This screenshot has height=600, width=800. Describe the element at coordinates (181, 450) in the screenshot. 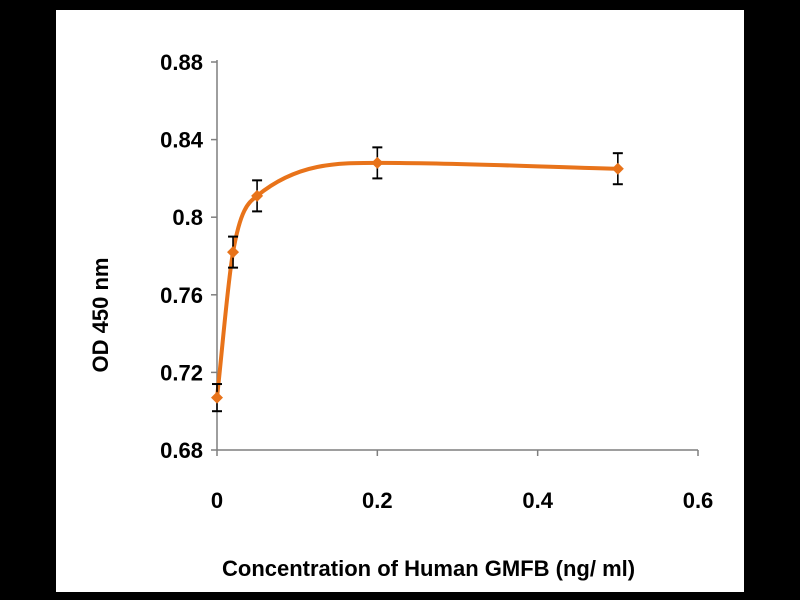

I see `y-tick-label: 0.68` at that location.